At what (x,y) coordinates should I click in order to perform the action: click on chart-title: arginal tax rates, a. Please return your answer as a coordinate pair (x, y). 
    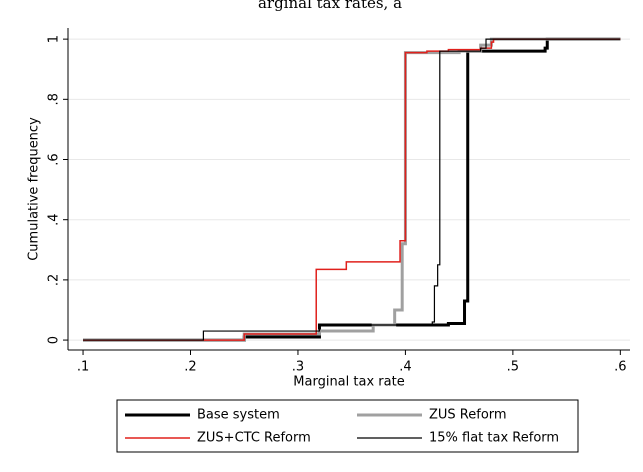
    Looking at the image, I should click on (330, 6).